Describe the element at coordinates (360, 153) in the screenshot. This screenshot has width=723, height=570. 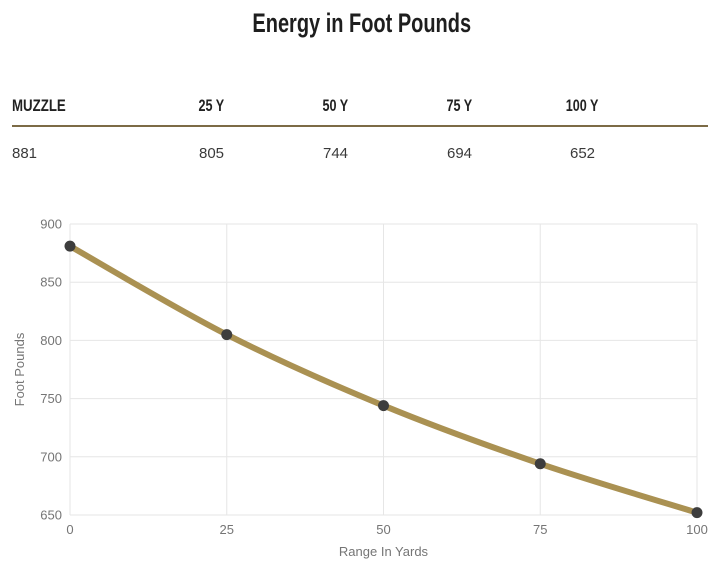
I see `table-value-row: 881 805 744 694 652` at that location.